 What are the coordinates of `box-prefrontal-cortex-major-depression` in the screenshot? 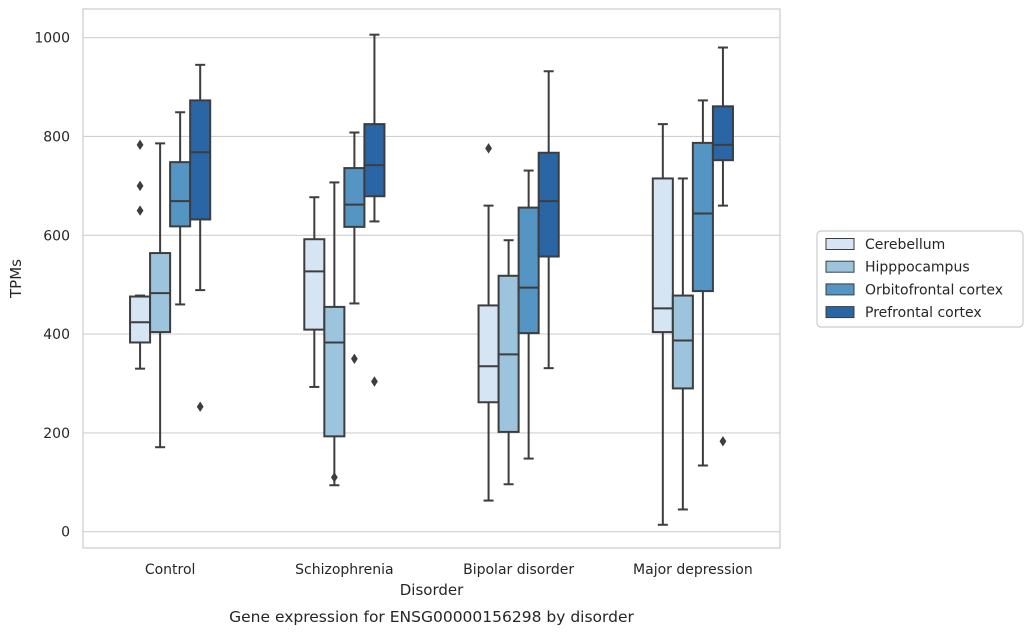 It's located at (722, 246).